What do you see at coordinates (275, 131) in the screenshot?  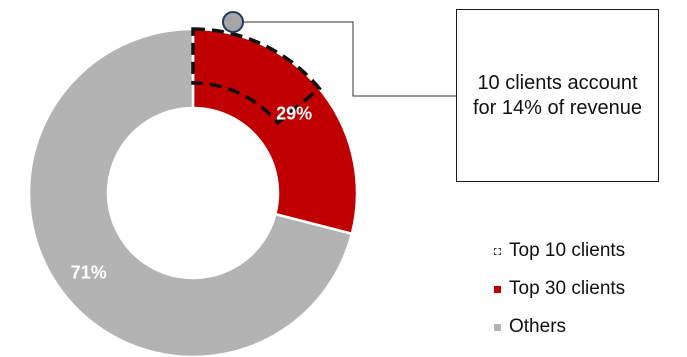 I see `slice-top-30-clients` at bounding box center [275, 131].